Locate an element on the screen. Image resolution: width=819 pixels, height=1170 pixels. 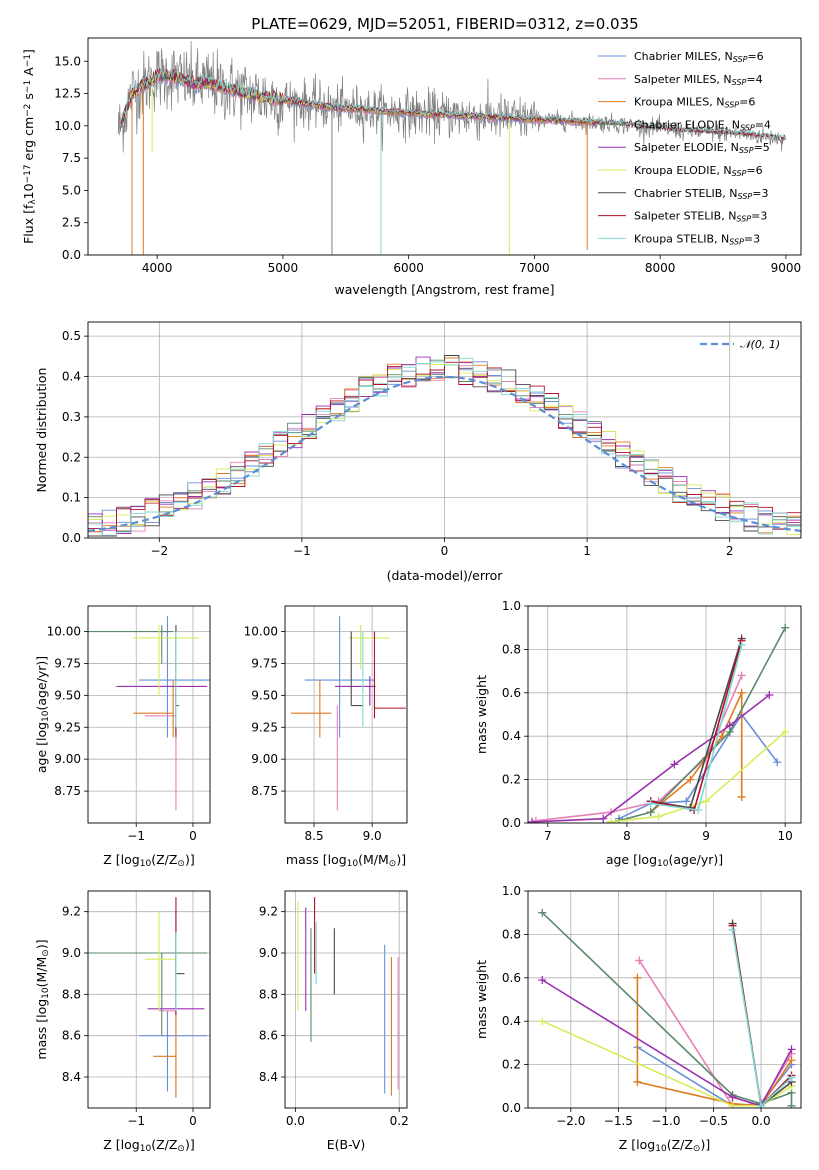
legend-label: 𝒩(0, 1) is located at coordinates (760, 344).